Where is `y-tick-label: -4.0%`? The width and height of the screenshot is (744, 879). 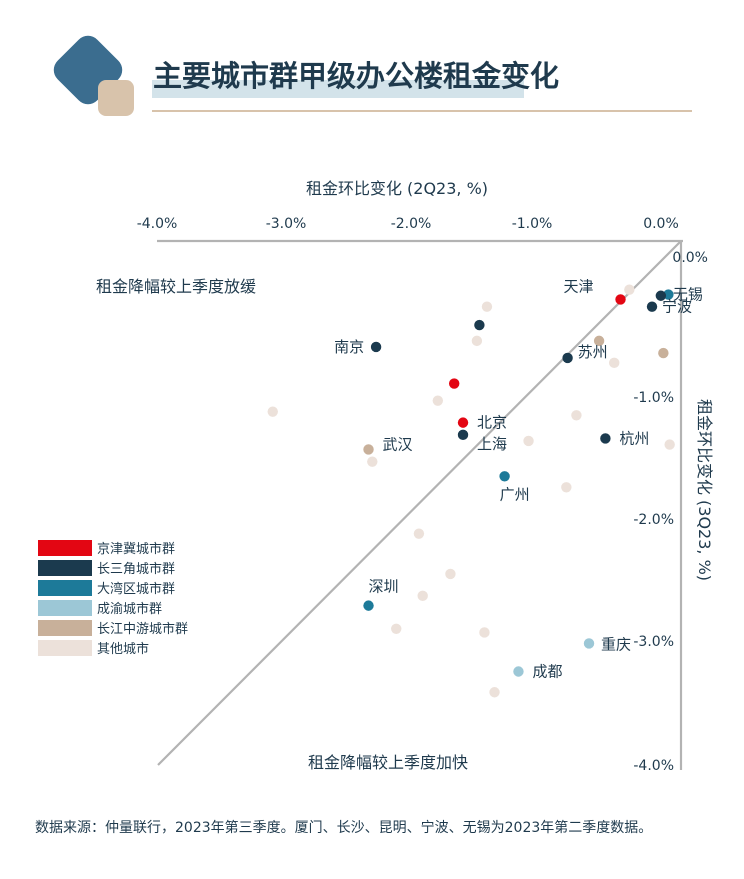
y-tick-label: -4.0% is located at coordinates (653, 766).